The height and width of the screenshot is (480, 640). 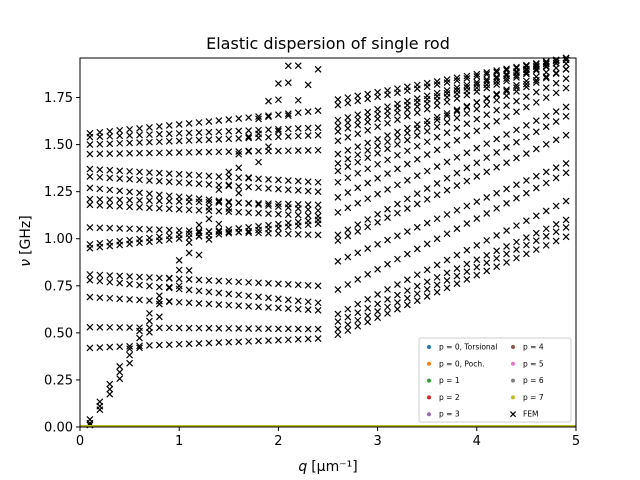 What do you see at coordinates (533, 397) in the screenshot?
I see `legend-label: p = 7` at bounding box center [533, 397].